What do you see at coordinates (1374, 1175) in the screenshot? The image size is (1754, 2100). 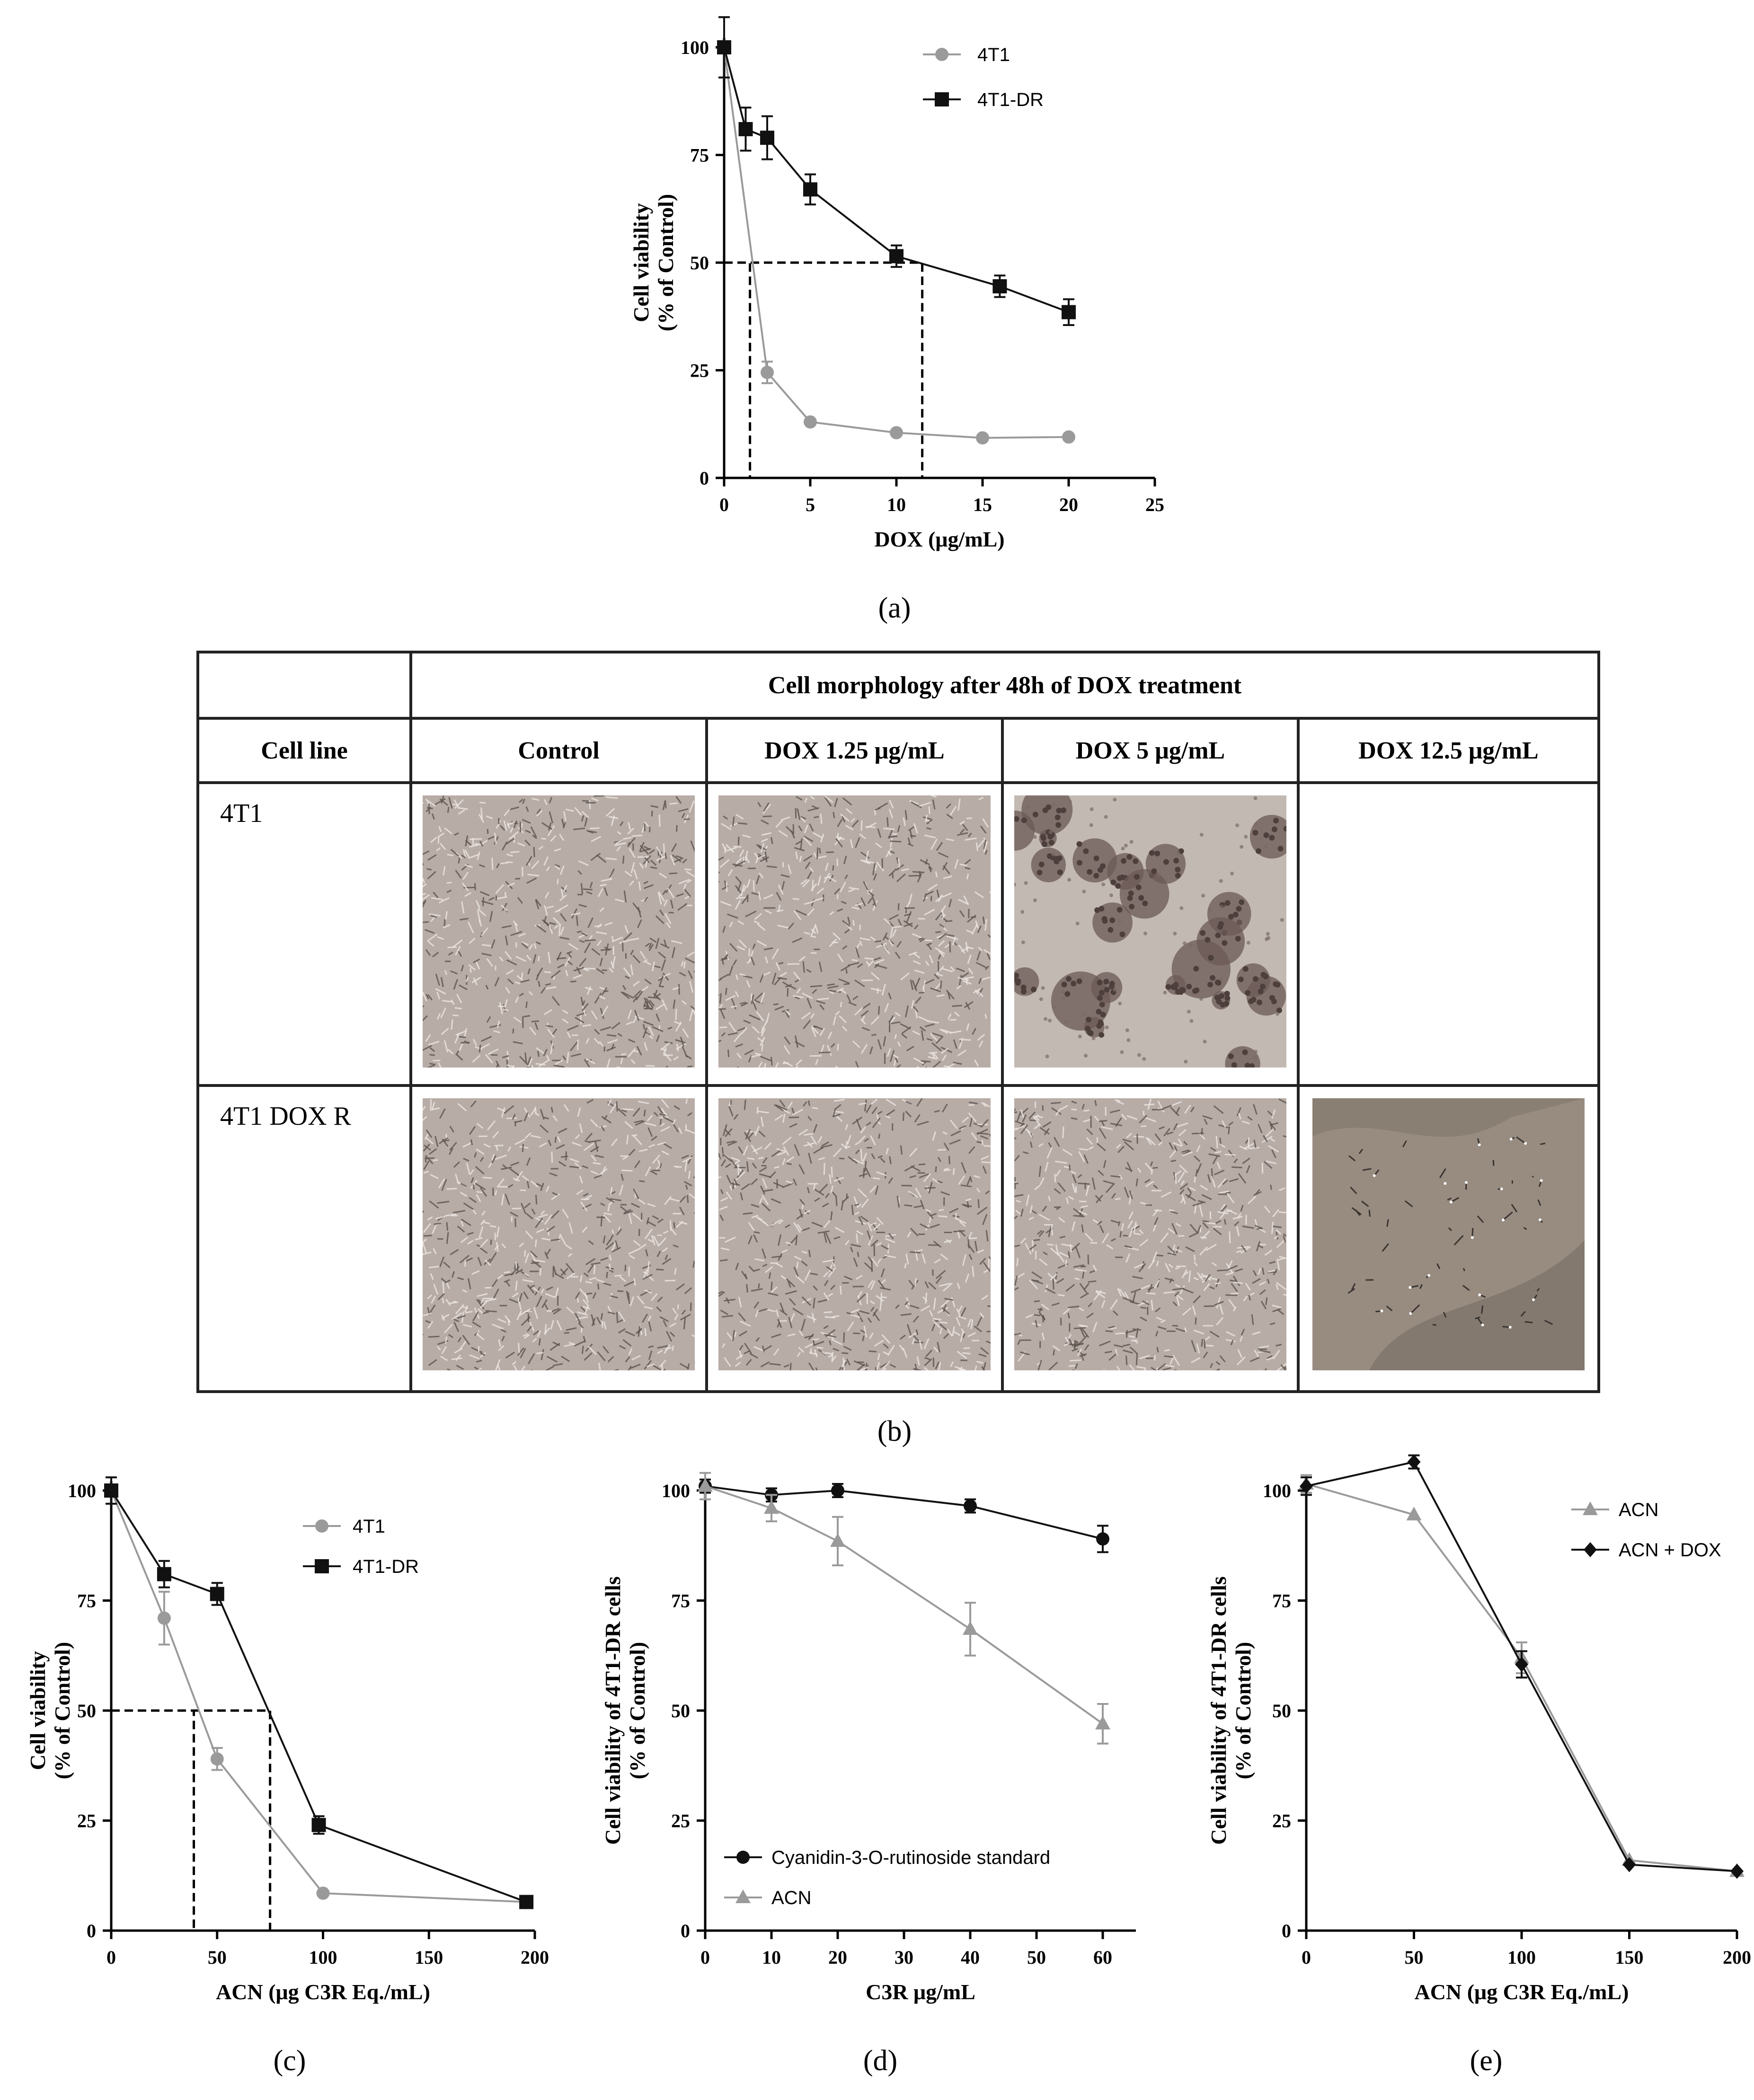 I see `cell-highlight` at bounding box center [1374, 1175].